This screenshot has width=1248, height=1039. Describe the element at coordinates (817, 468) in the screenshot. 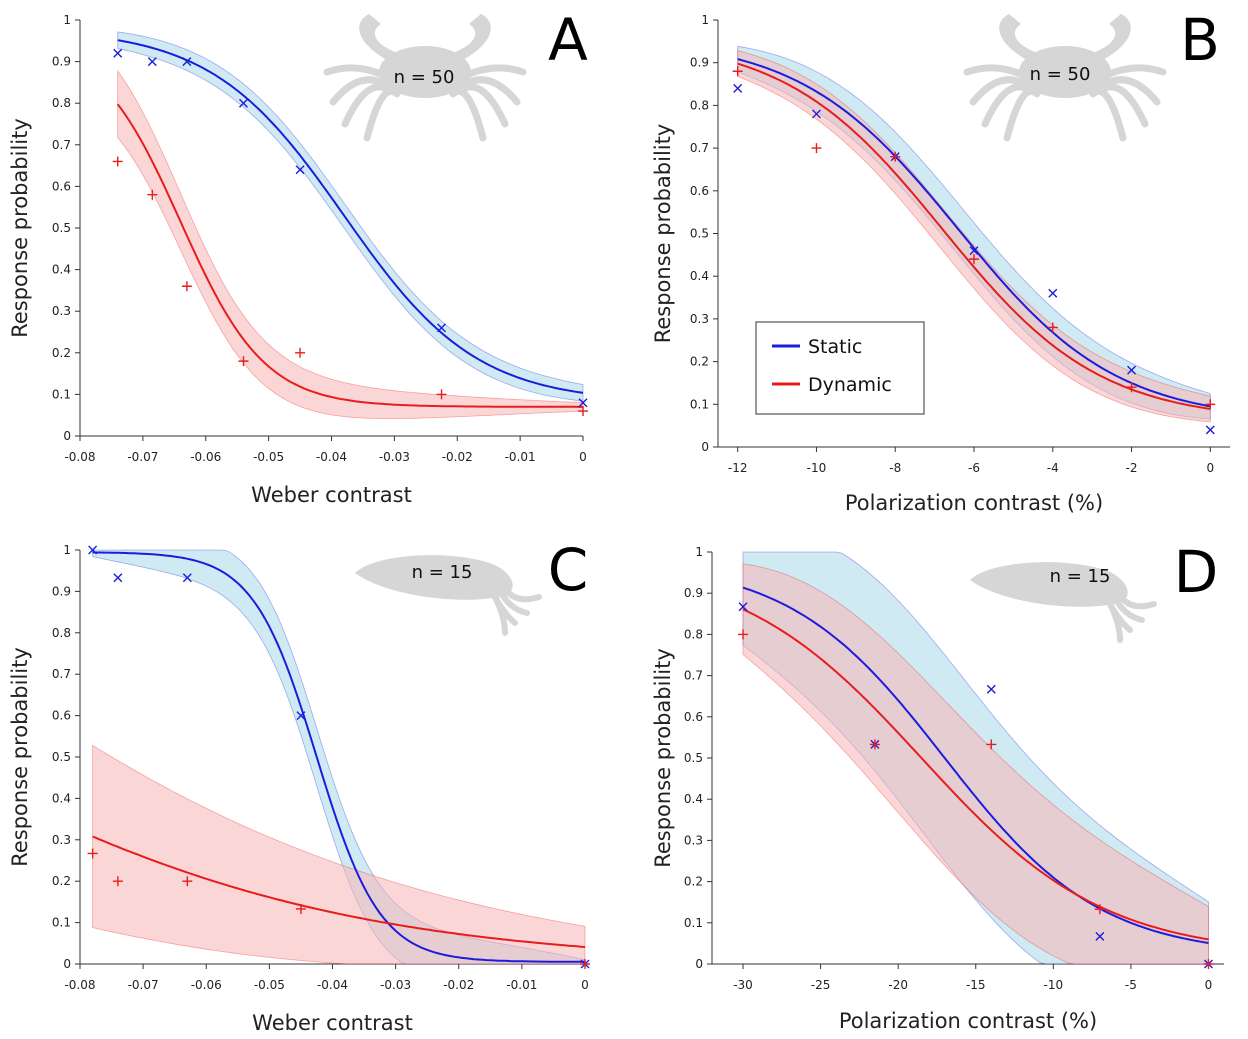

I see `x-tick-label: -10` at that location.